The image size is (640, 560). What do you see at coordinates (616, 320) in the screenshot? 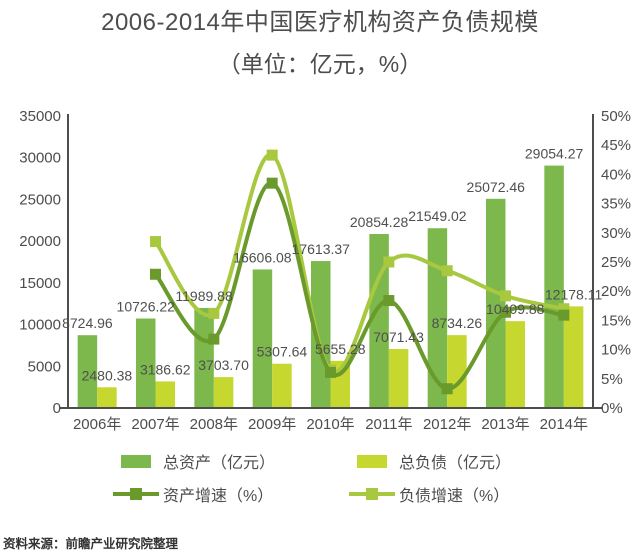
I see `right-axis-tick-15%: 15%` at bounding box center [616, 320].